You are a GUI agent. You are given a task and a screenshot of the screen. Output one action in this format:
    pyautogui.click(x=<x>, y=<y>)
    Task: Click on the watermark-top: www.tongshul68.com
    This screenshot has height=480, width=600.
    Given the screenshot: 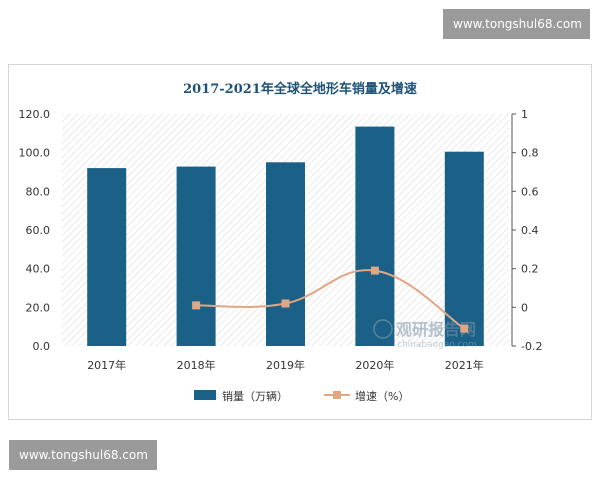 What is the action you would take?
    pyautogui.click(x=516, y=24)
    